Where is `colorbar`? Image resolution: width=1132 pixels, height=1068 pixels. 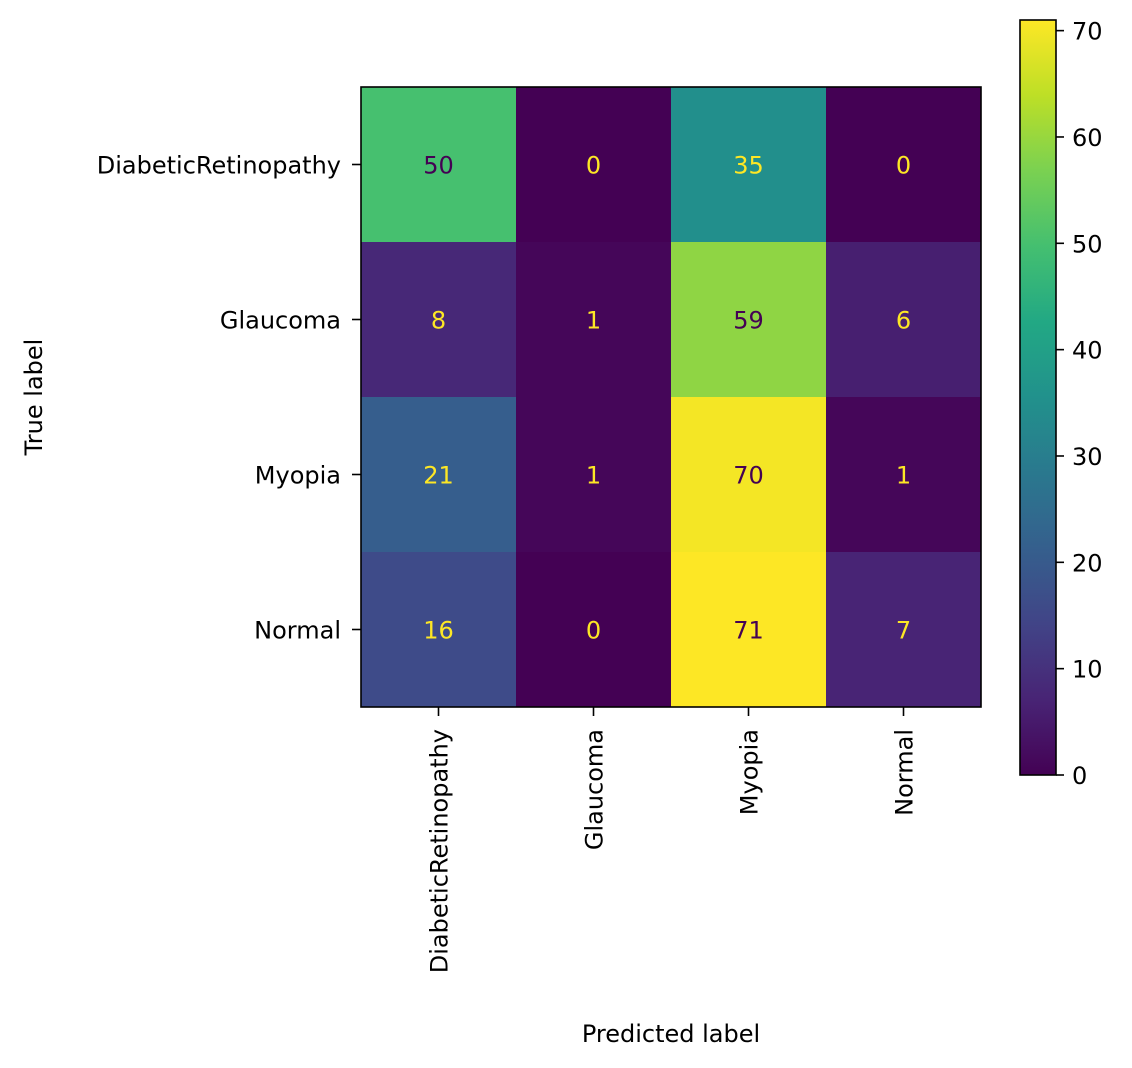
colorbar is located at coordinates (1038, 397).